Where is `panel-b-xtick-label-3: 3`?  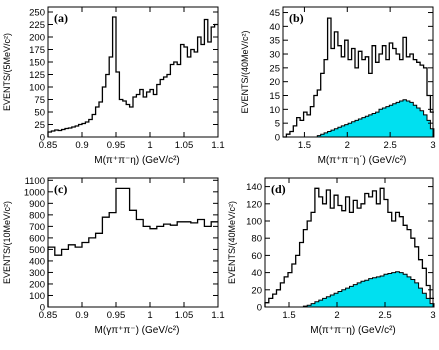 panel-b-xtick-label-3: 3 is located at coordinates (432, 145).